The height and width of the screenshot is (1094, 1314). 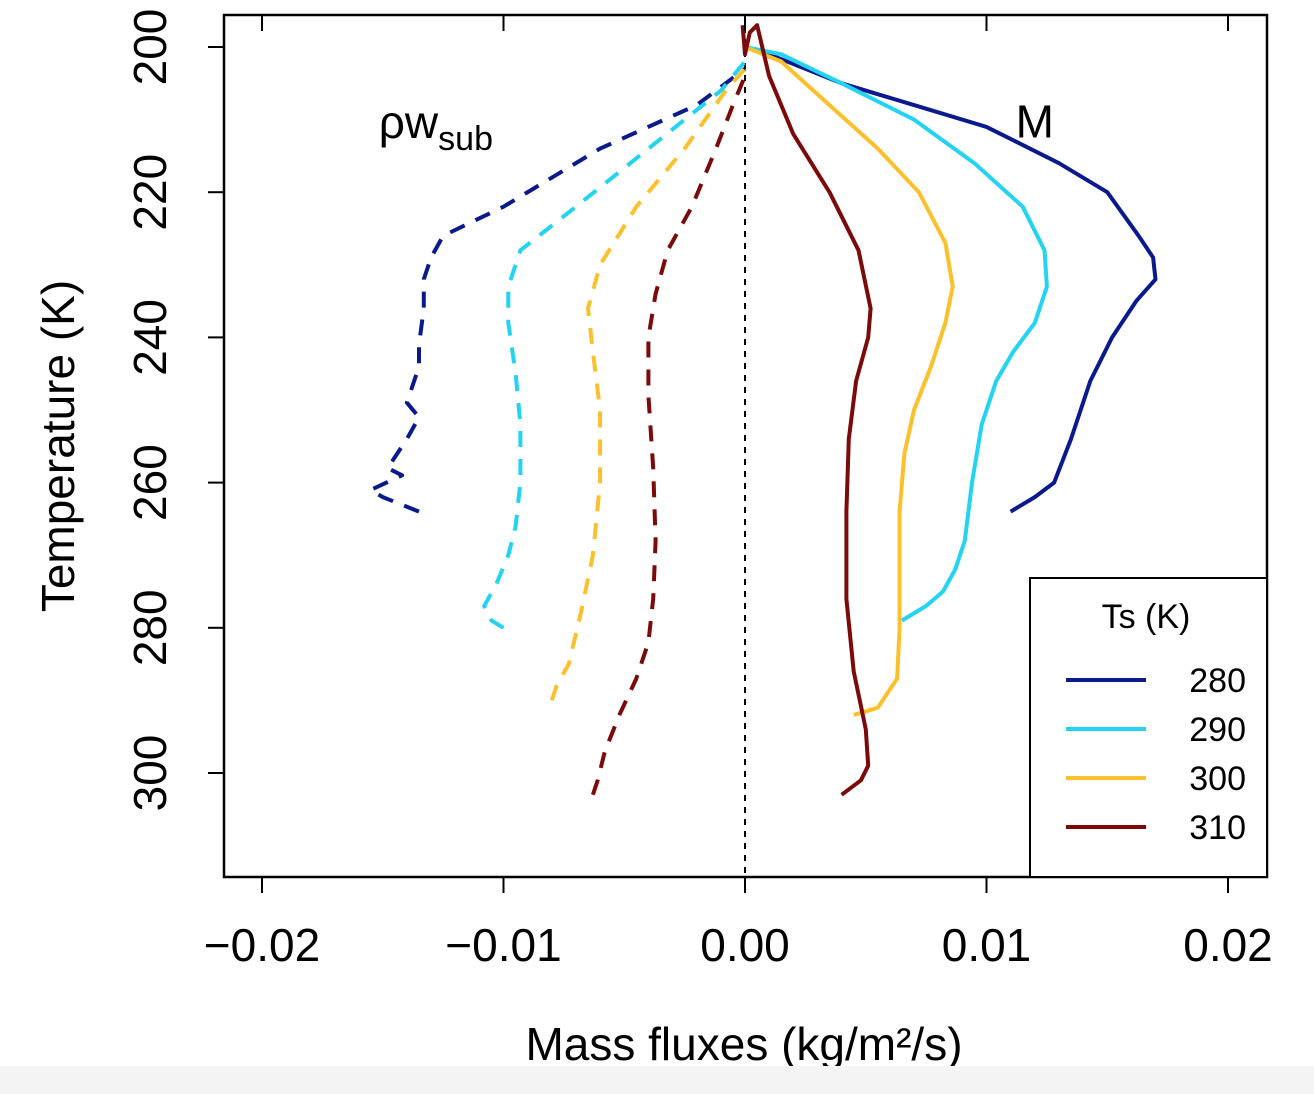 What do you see at coordinates (657, 1080) in the screenshot?
I see `bottom-strip` at bounding box center [657, 1080].